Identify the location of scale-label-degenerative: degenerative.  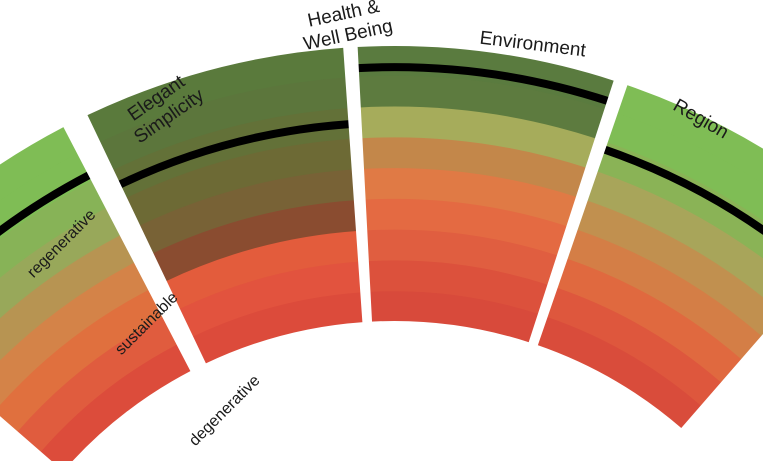
(225, 411).